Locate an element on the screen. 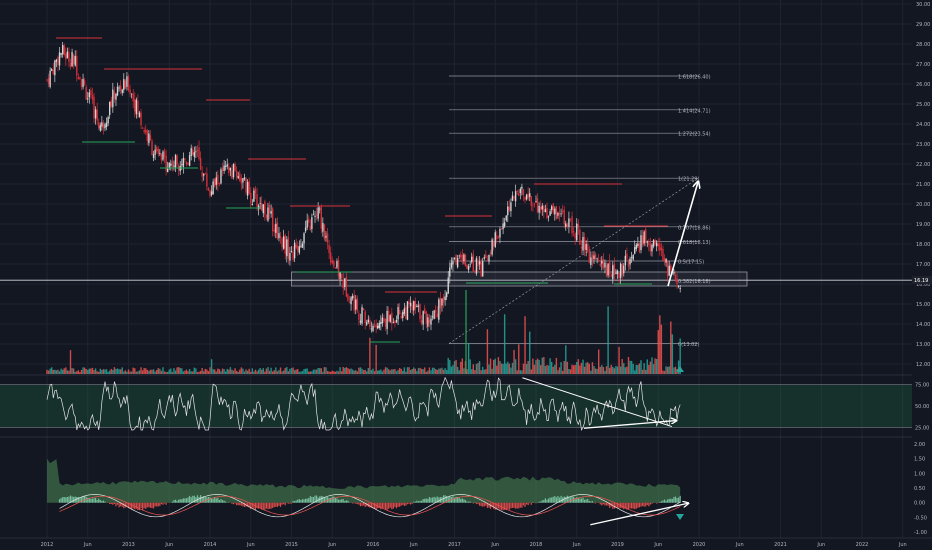 The width and height of the screenshot is (932, 550). price-axis-label: 26.00 is located at coordinates (923, 85).